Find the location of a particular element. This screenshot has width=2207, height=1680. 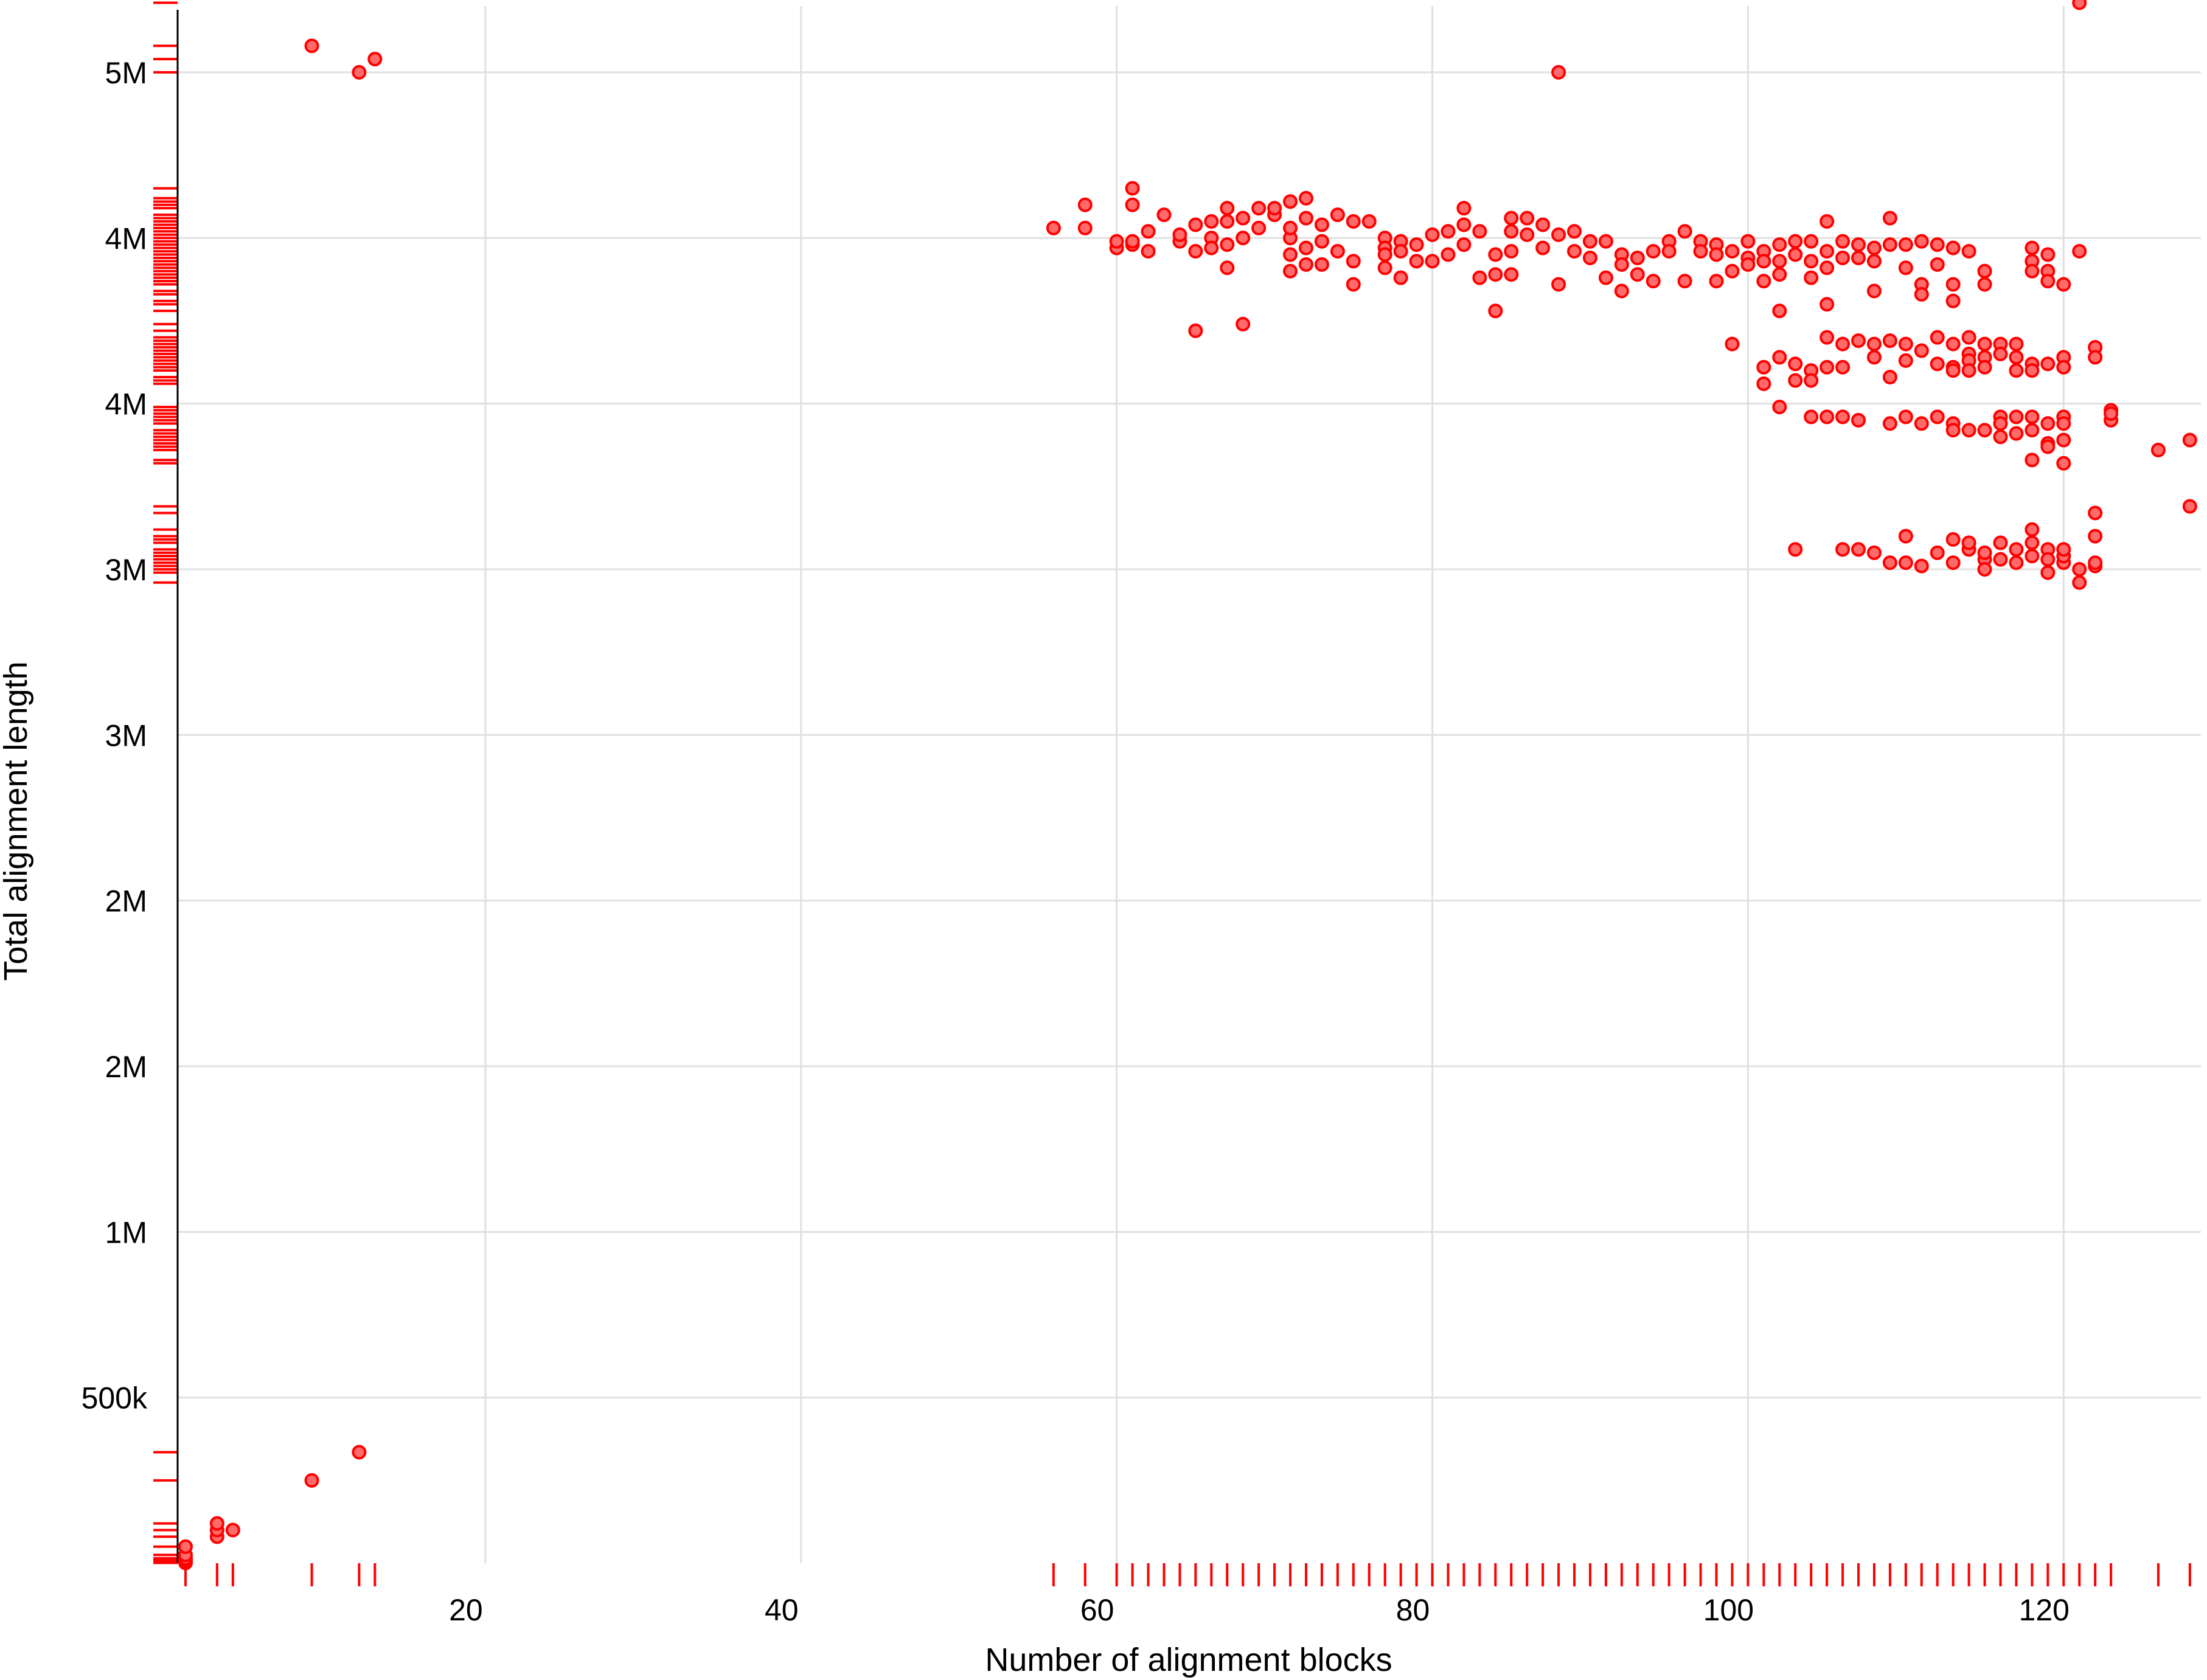

x-tick-label: 80 is located at coordinates (1413, 1610).